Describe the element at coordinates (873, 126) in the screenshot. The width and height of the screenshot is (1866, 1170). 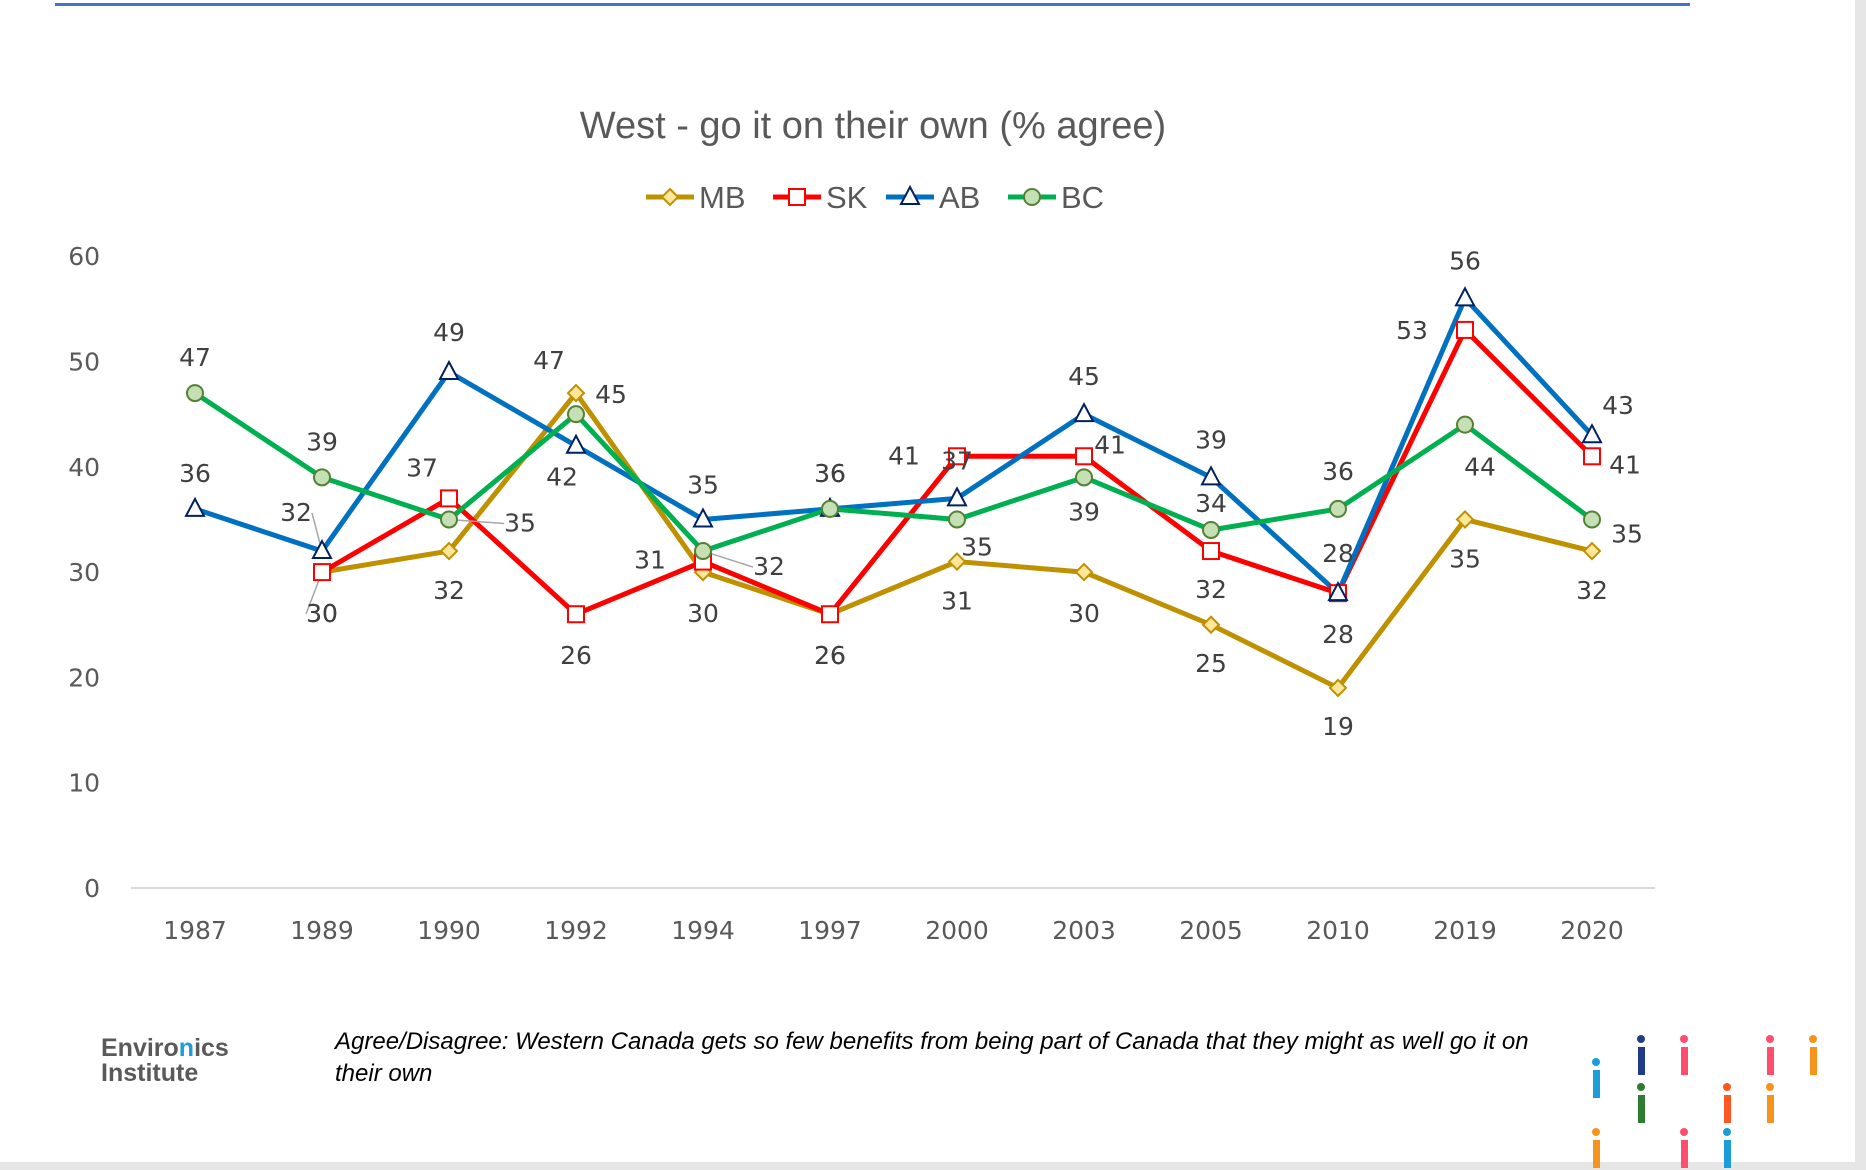
I see `chart-title: West - go it on their own (% agree)` at that location.